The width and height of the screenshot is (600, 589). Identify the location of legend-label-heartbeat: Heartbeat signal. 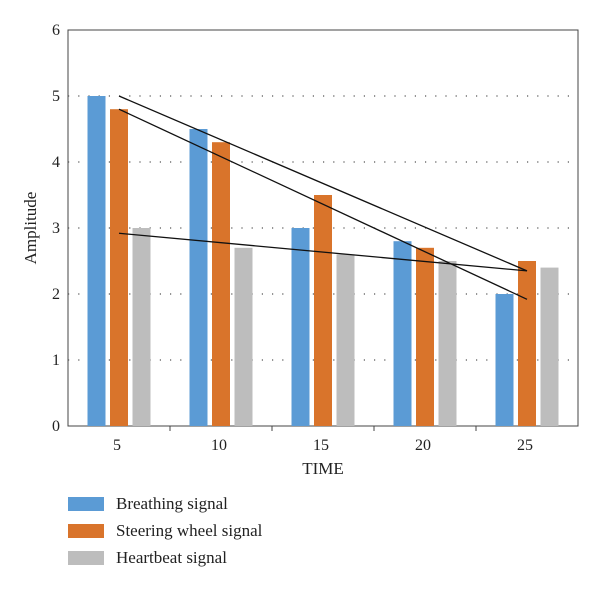
(171, 557).